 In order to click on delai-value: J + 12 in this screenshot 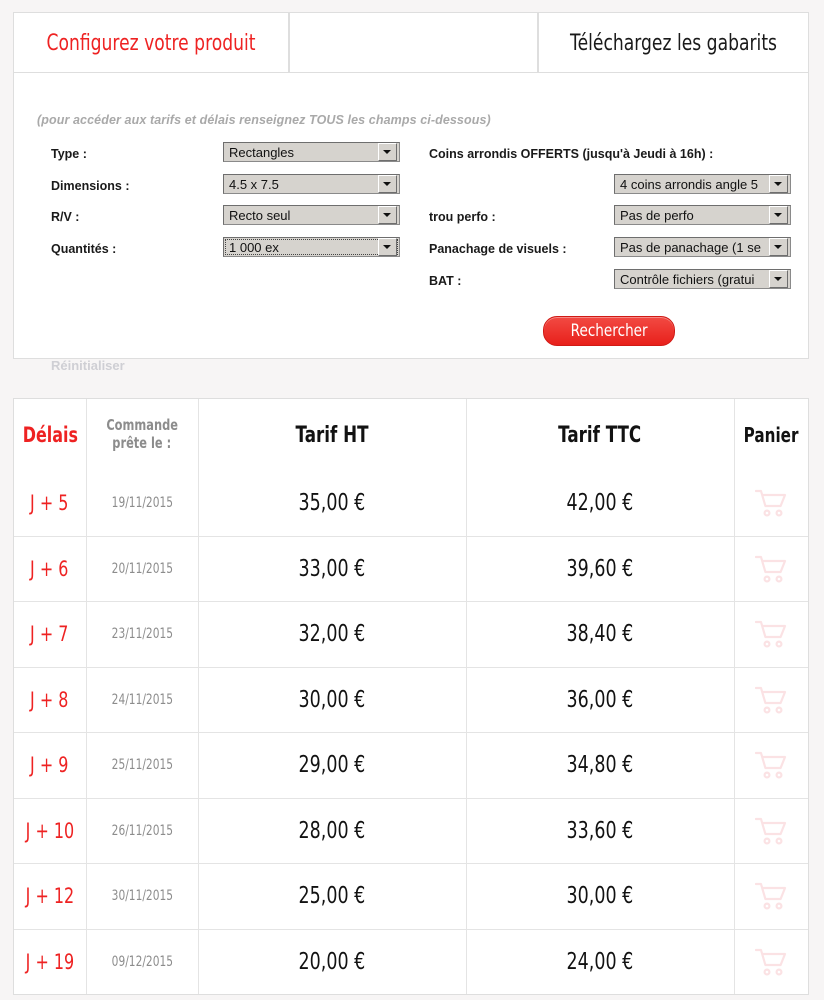, I will do `click(50, 896)`.